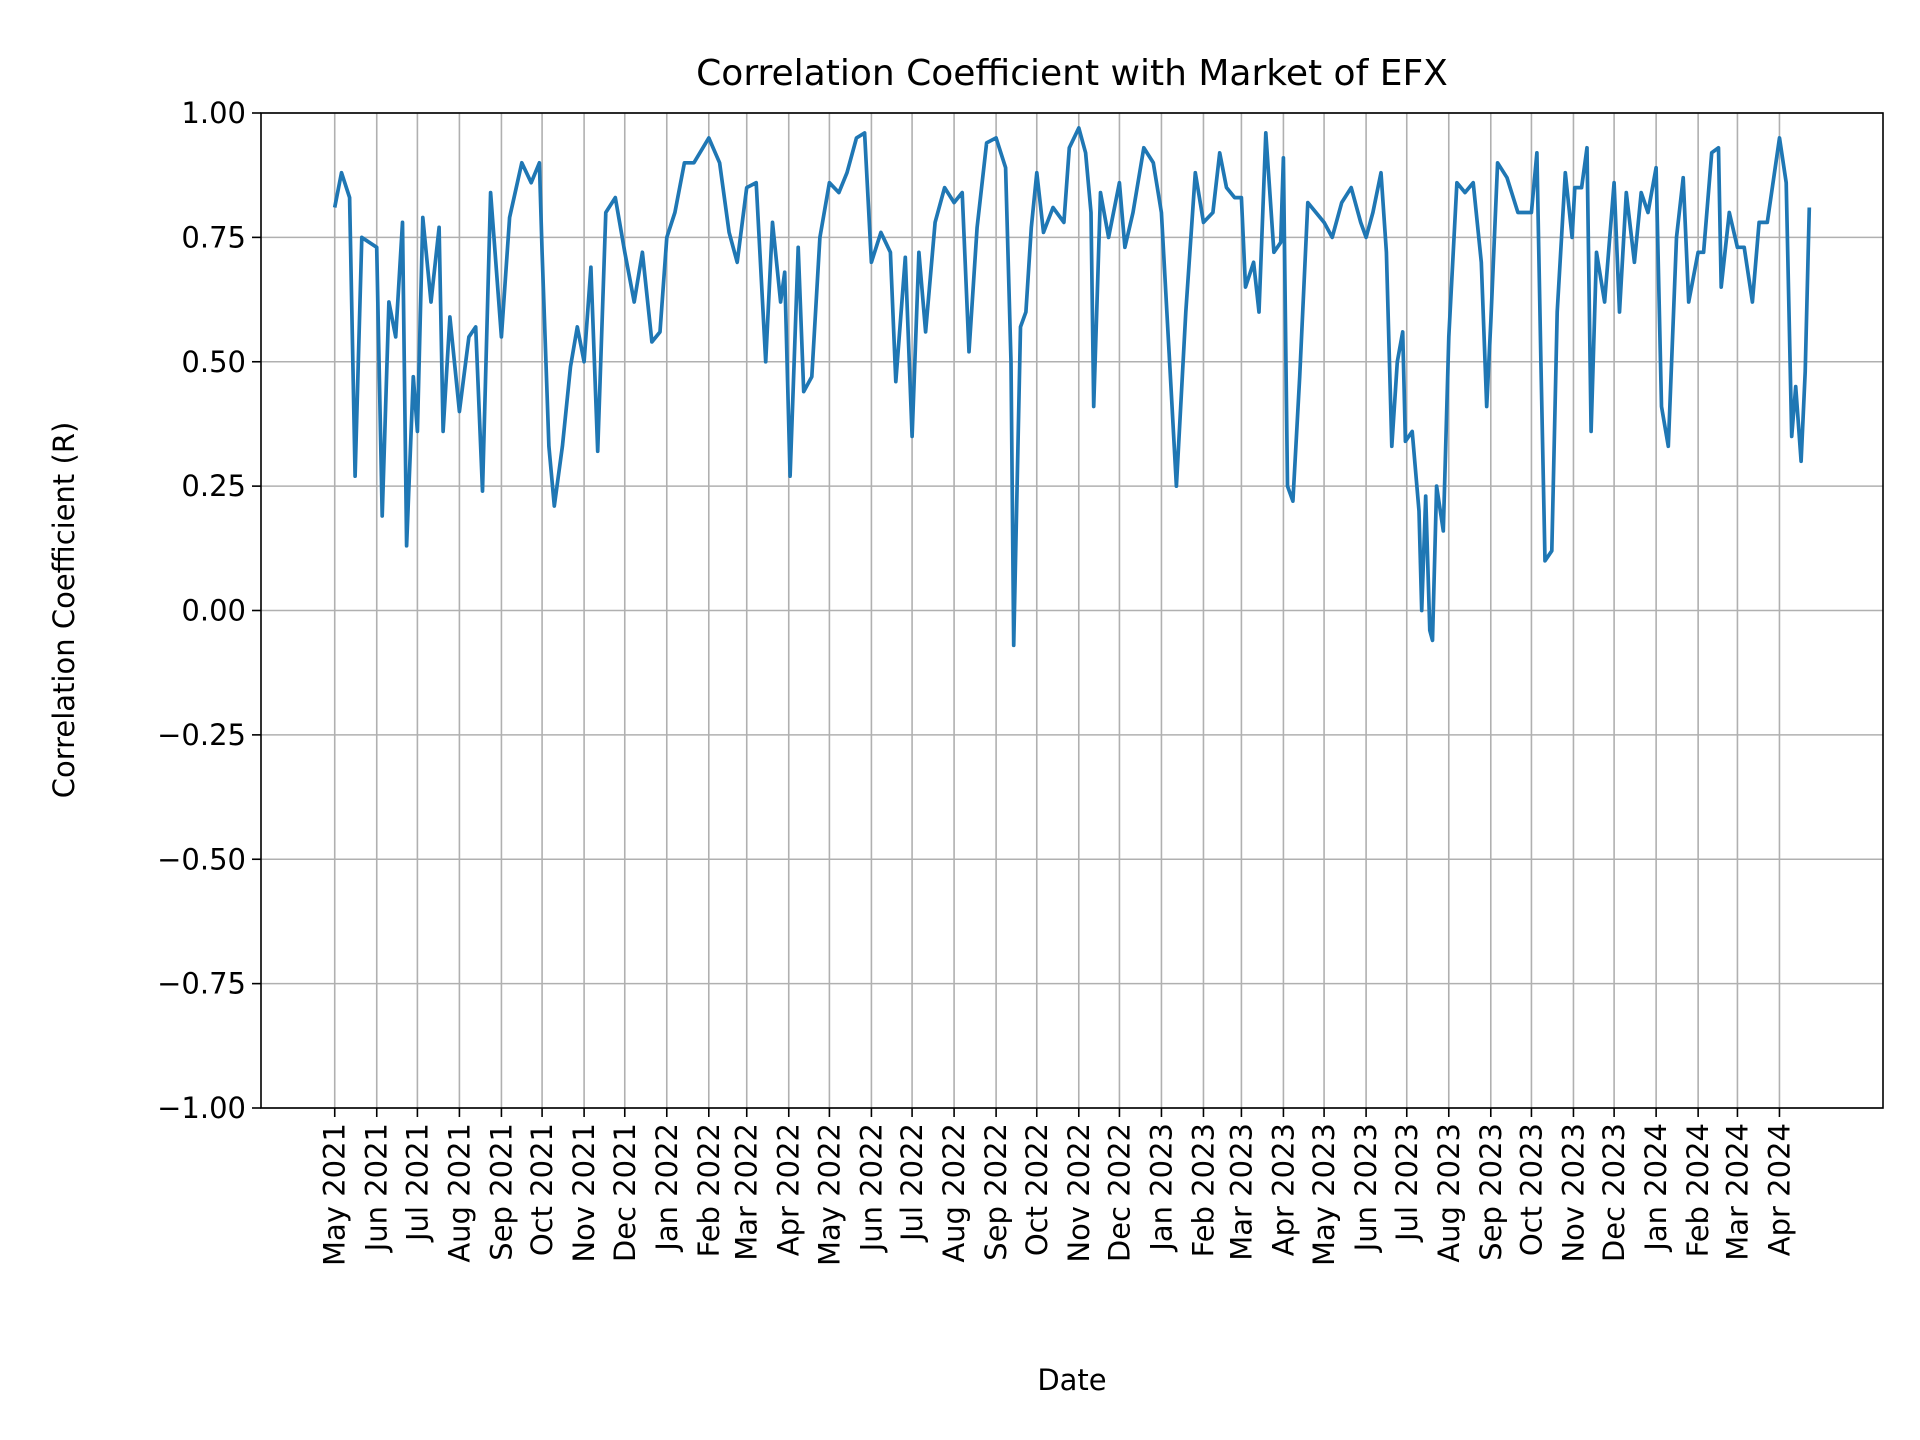 The image size is (1920, 1440). What do you see at coordinates (1079, 1193) in the screenshot?
I see `x-tick-label: Nov 2022` at bounding box center [1079, 1193].